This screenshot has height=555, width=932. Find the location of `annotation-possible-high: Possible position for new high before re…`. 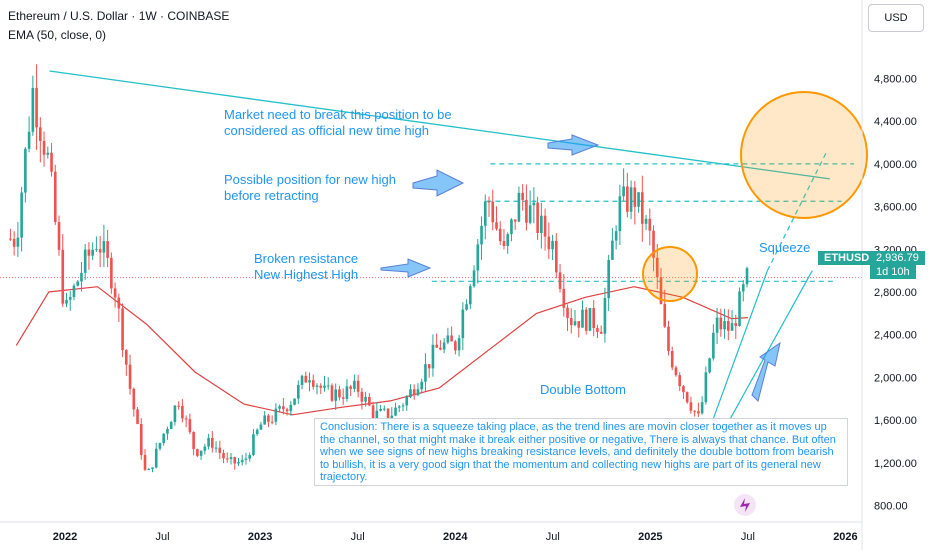

annotation-possible-high: Possible position for new high before re… is located at coordinates (310, 188).